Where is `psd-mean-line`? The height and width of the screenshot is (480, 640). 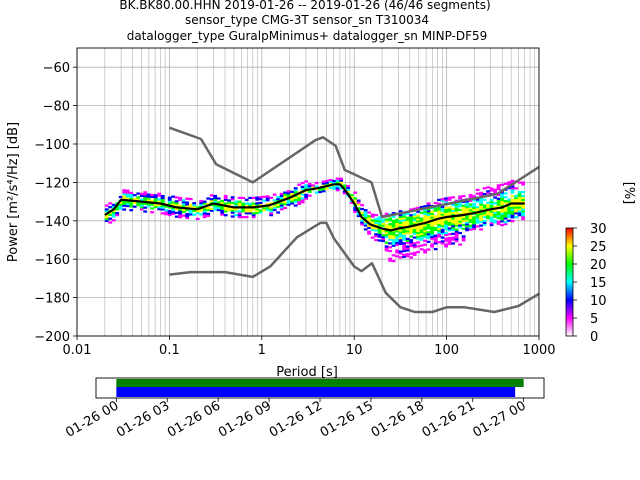
psd-mean-line is located at coordinates (314, 207).